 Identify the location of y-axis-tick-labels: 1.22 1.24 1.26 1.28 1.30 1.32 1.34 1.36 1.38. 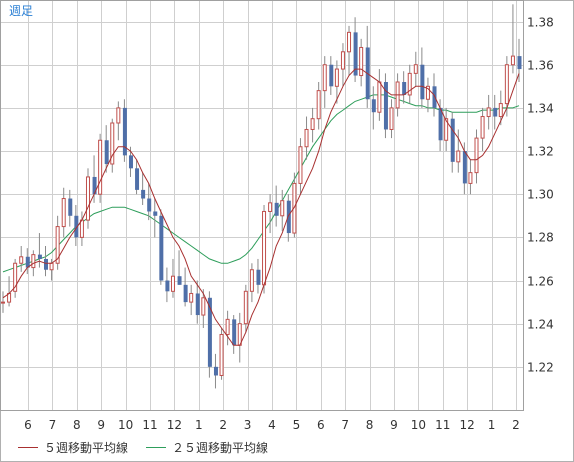
(540, 195).